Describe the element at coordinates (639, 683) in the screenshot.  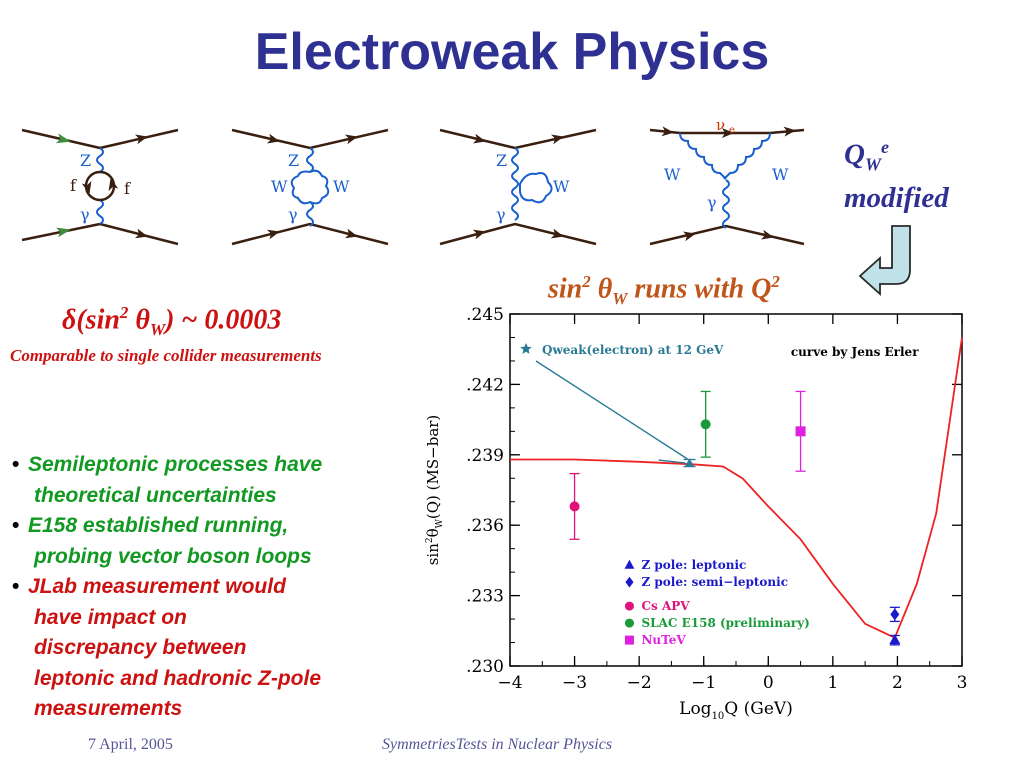
I see `x-tick-label: −2` at that location.